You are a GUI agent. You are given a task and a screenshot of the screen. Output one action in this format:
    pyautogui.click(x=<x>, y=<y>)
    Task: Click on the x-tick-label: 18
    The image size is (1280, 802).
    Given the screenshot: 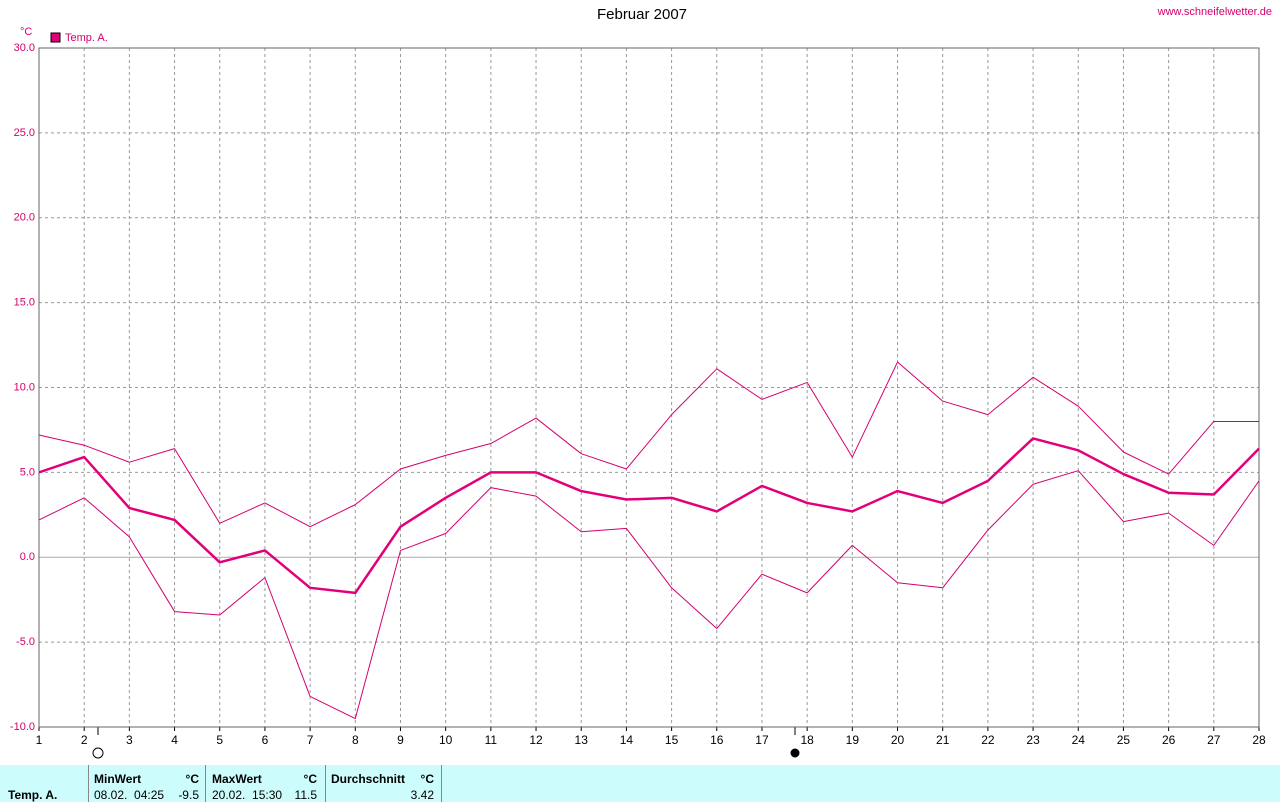 What is the action you would take?
    pyautogui.click(x=807, y=740)
    